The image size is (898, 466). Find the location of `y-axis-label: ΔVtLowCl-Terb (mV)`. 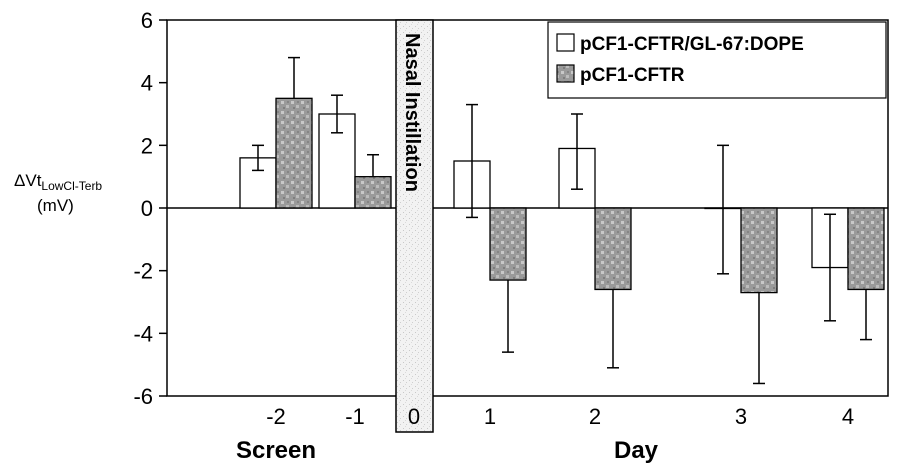

y-axis-label: ΔVtLowCl-Terb (mV) is located at coordinates (58, 193).